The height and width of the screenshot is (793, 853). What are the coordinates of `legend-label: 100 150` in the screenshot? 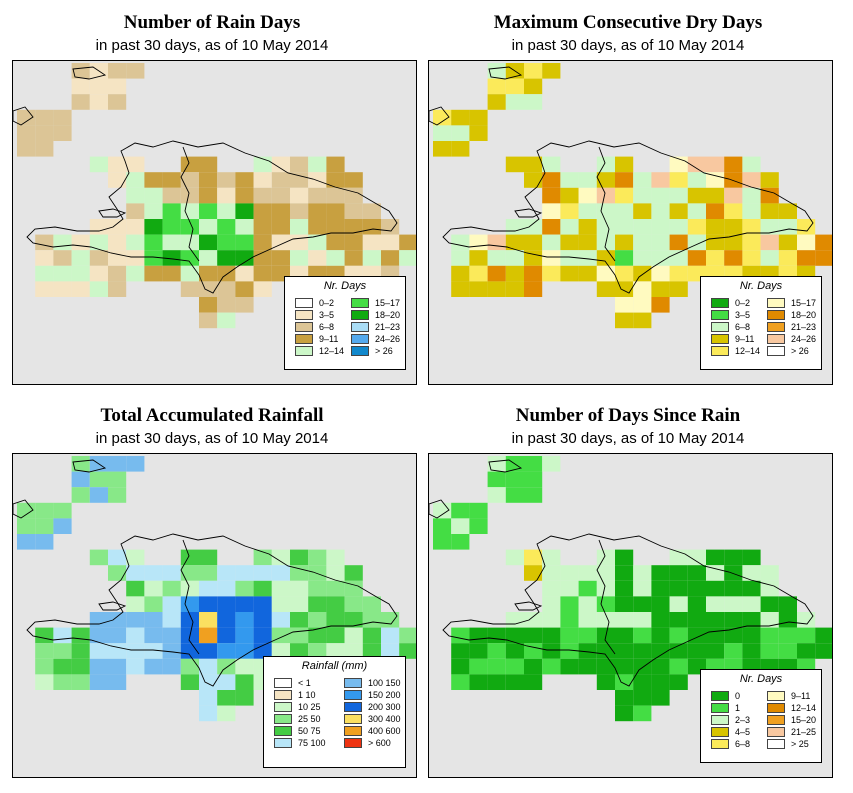 It's located at (384, 683).